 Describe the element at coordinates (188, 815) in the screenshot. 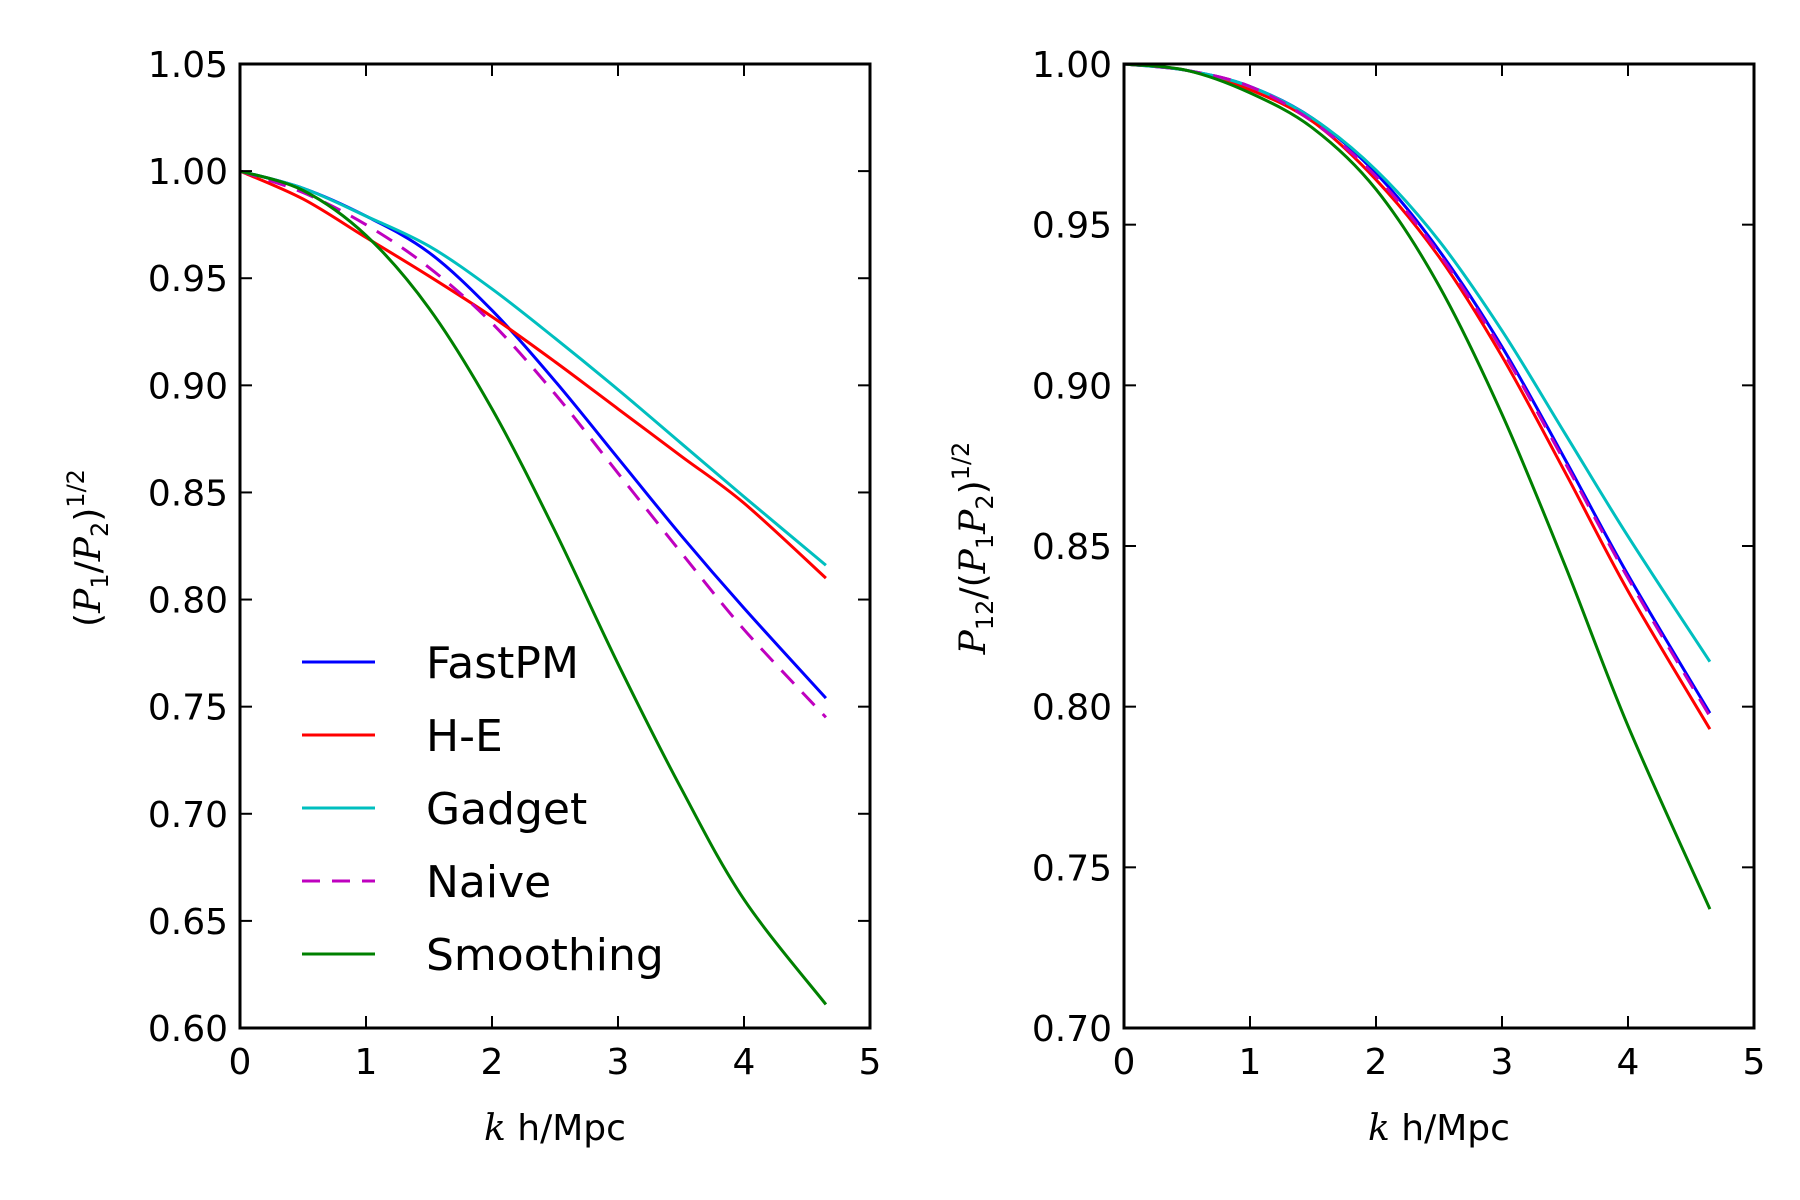

I see `left-ytick-label: 0.70` at that location.